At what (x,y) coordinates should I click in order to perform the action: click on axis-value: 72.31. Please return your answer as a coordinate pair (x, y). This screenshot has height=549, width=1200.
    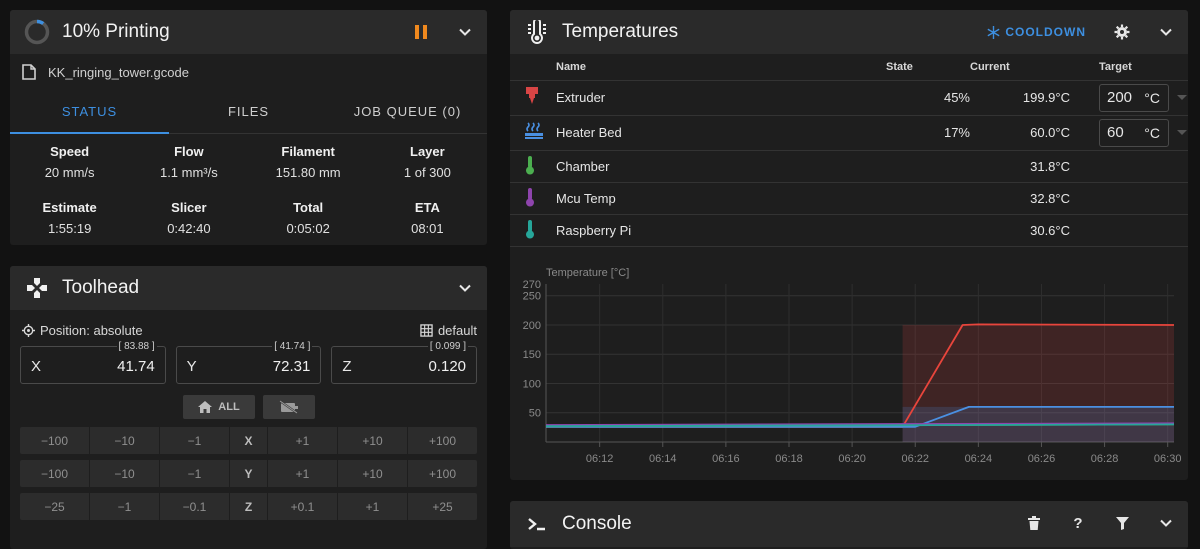
    Looking at the image, I should click on (291, 366).